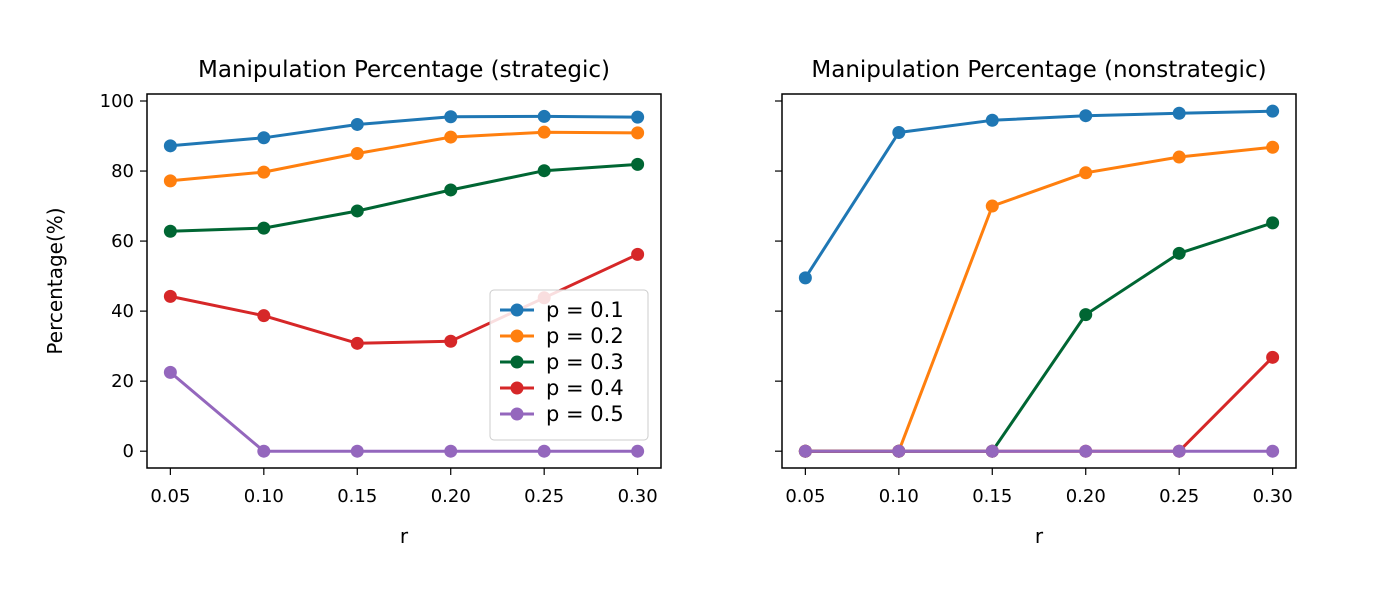 This screenshot has width=1400, height=600. Describe the element at coordinates (585, 310) in the screenshot. I see `legend-label: p = 0.1` at that location.